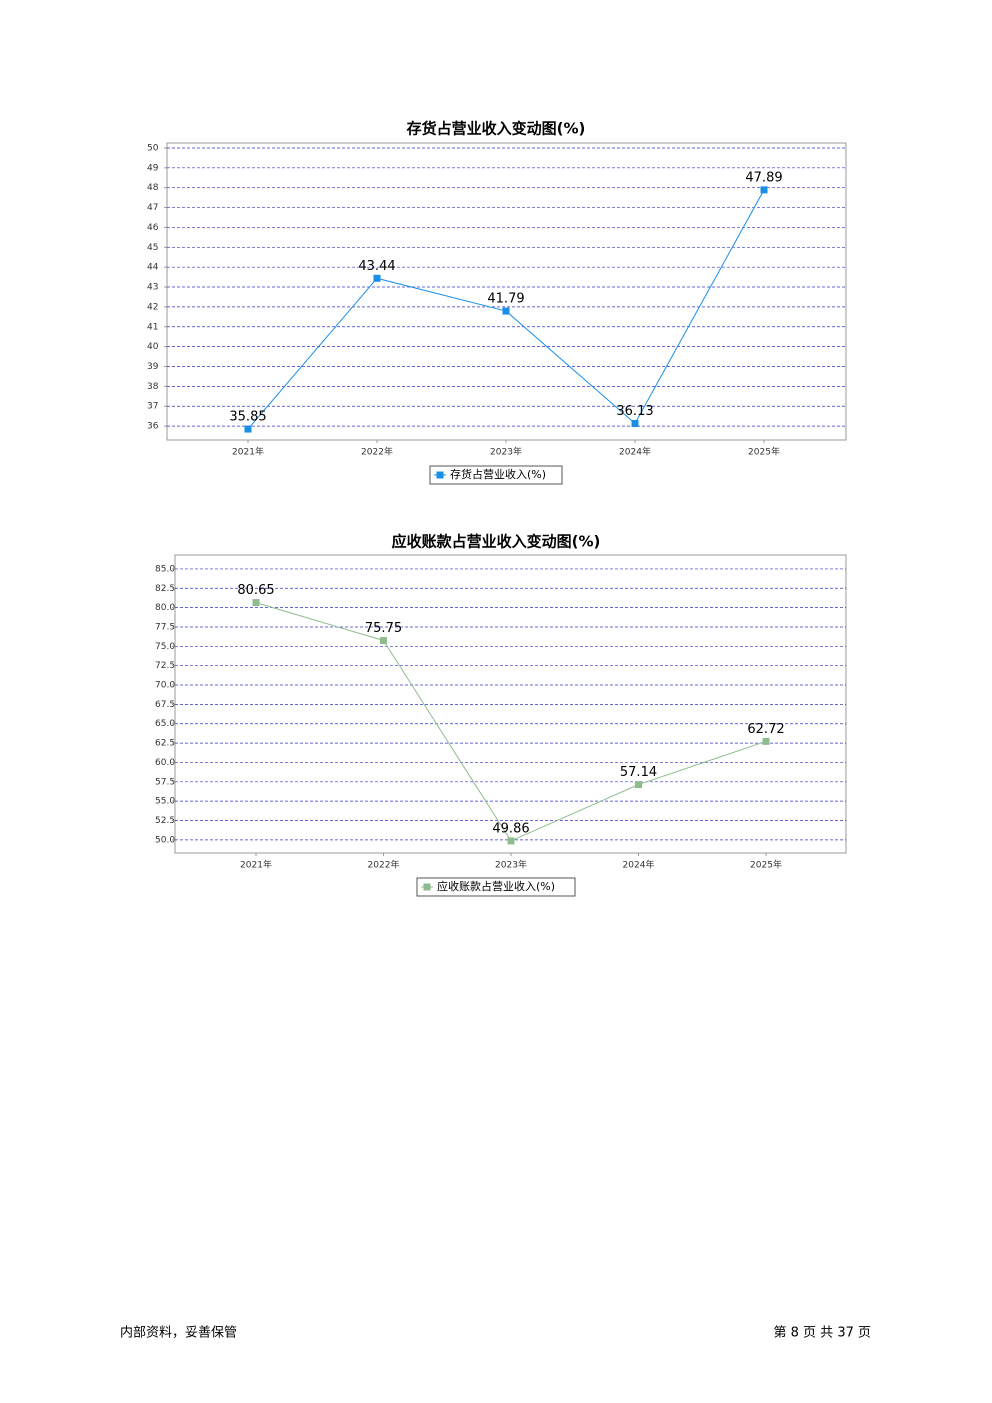  I want to click on legend-label: 应收账款占营业收入(%), so click(496, 886).